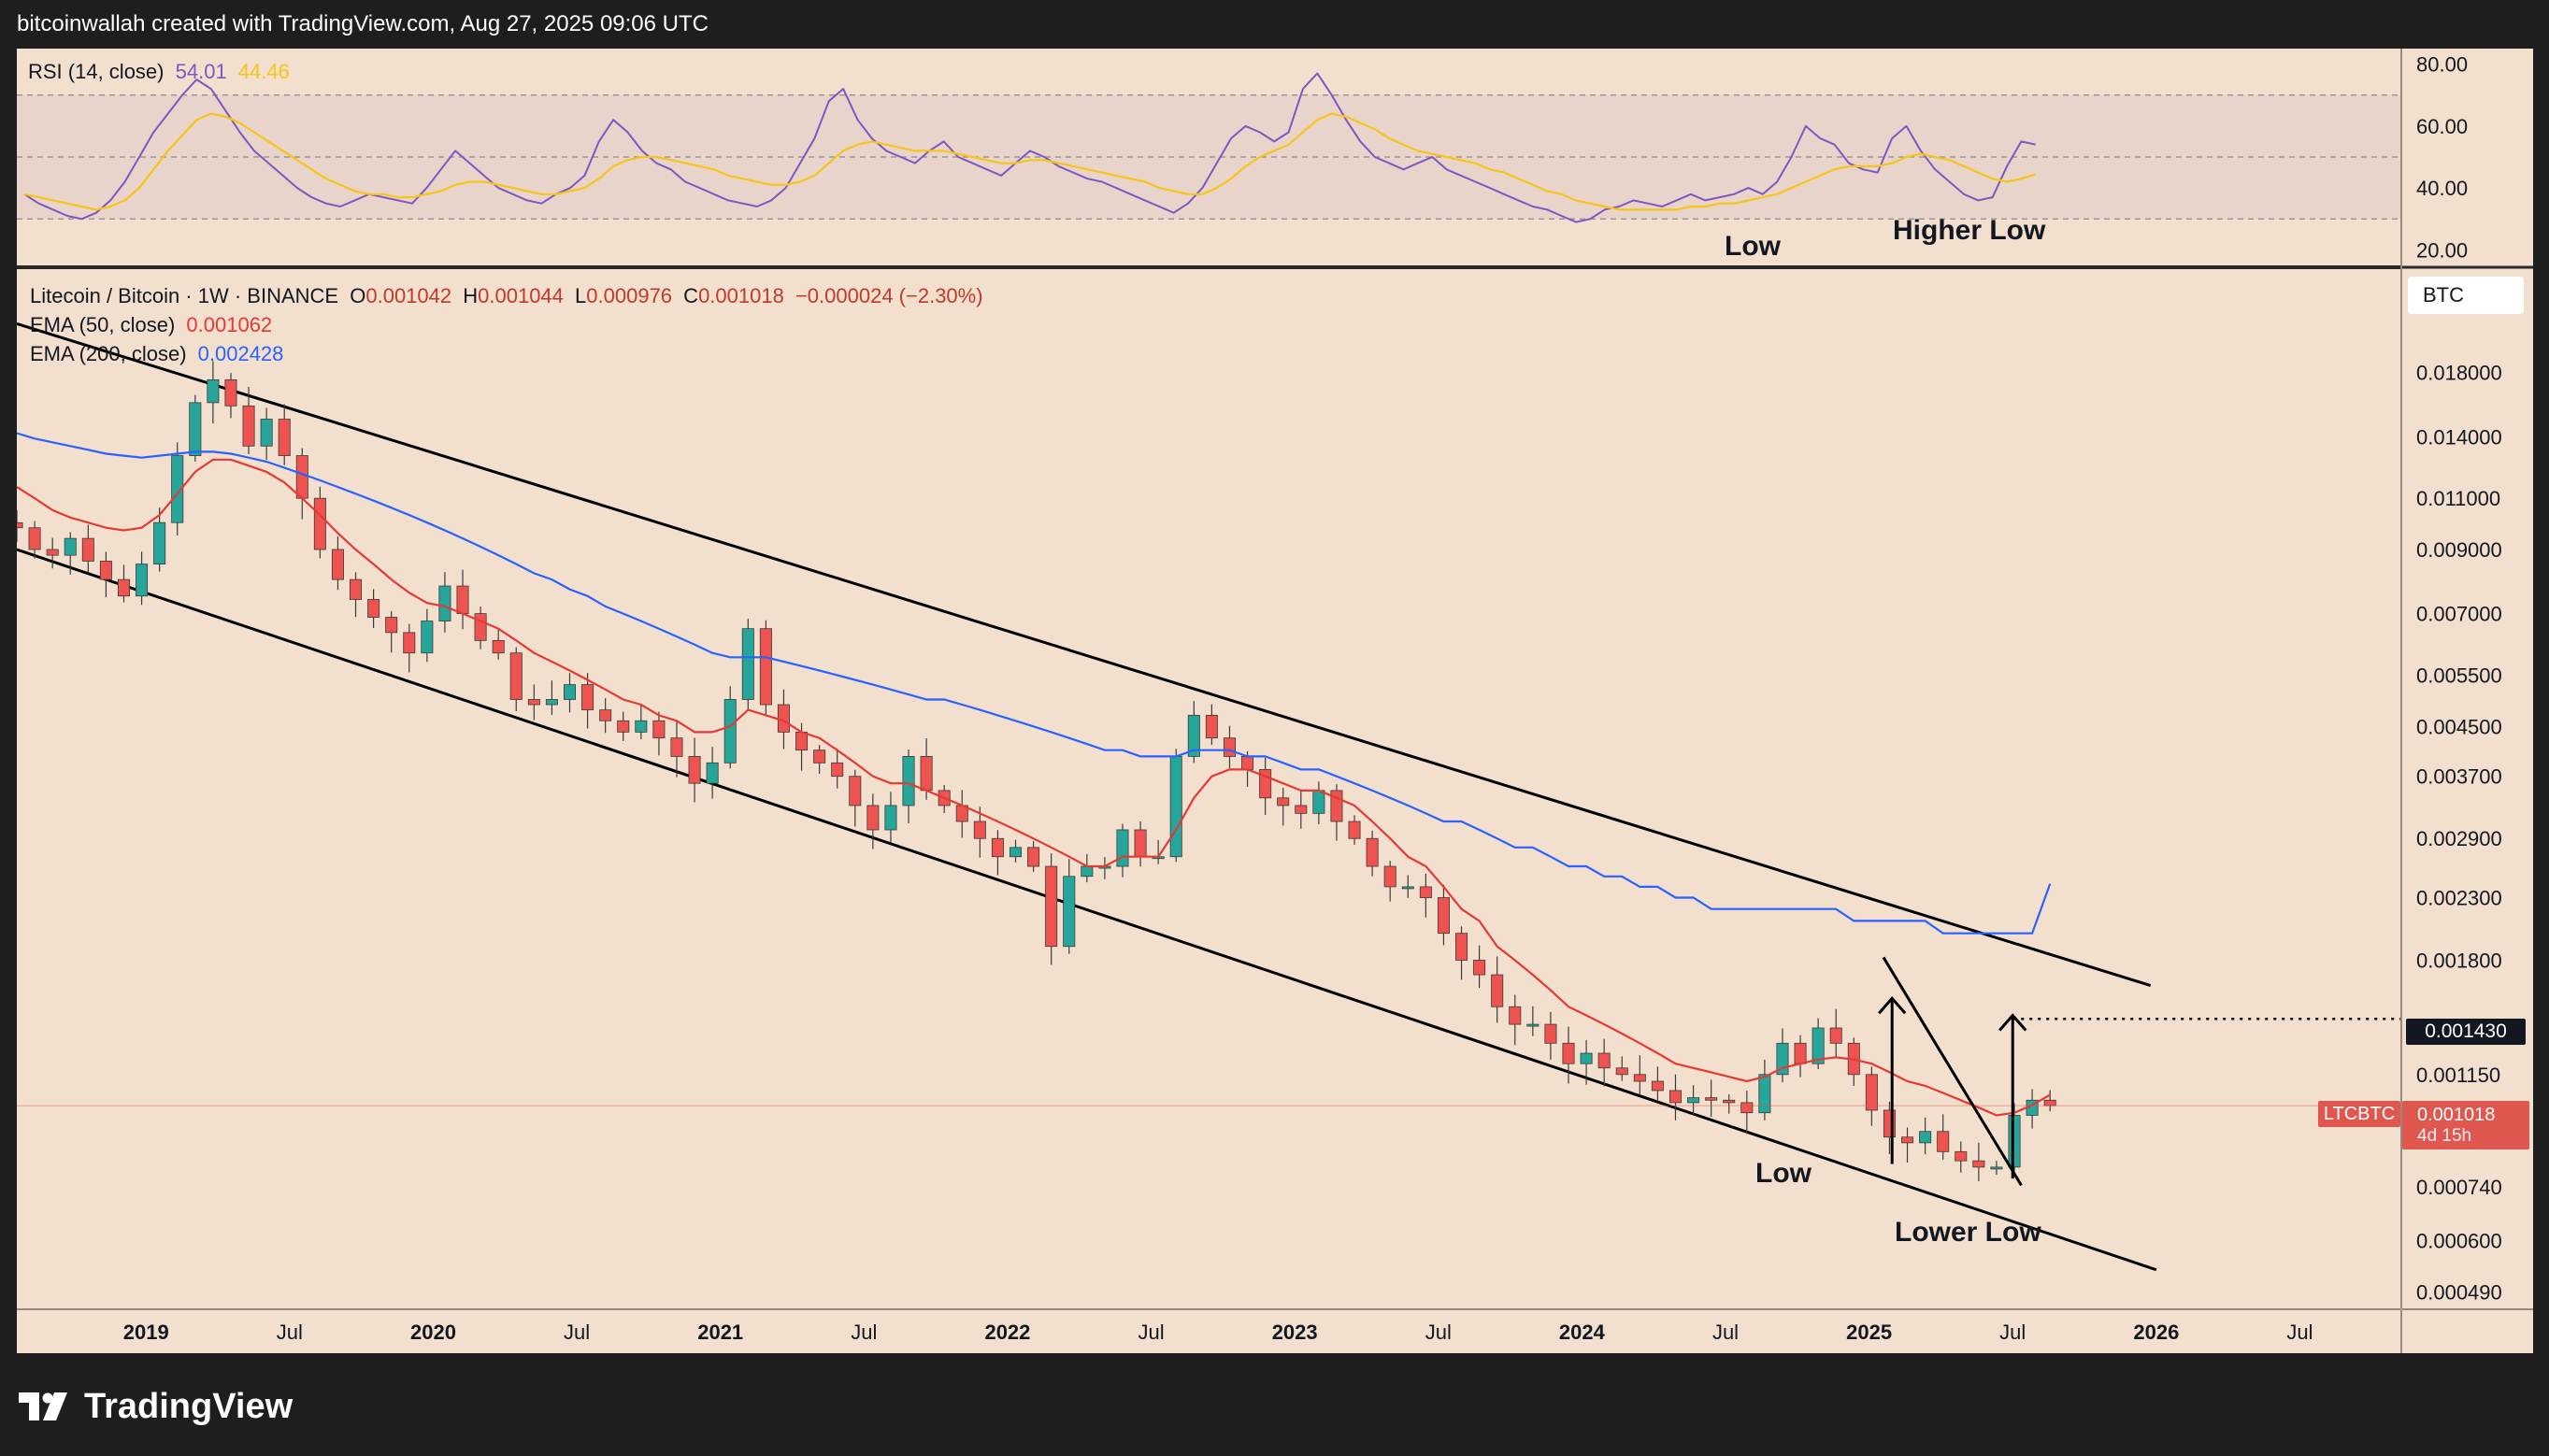 Image resolution: width=2549 pixels, height=1456 pixels. What do you see at coordinates (1208, 1331) in the screenshot?
I see `time-axis` at bounding box center [1208, 1331].